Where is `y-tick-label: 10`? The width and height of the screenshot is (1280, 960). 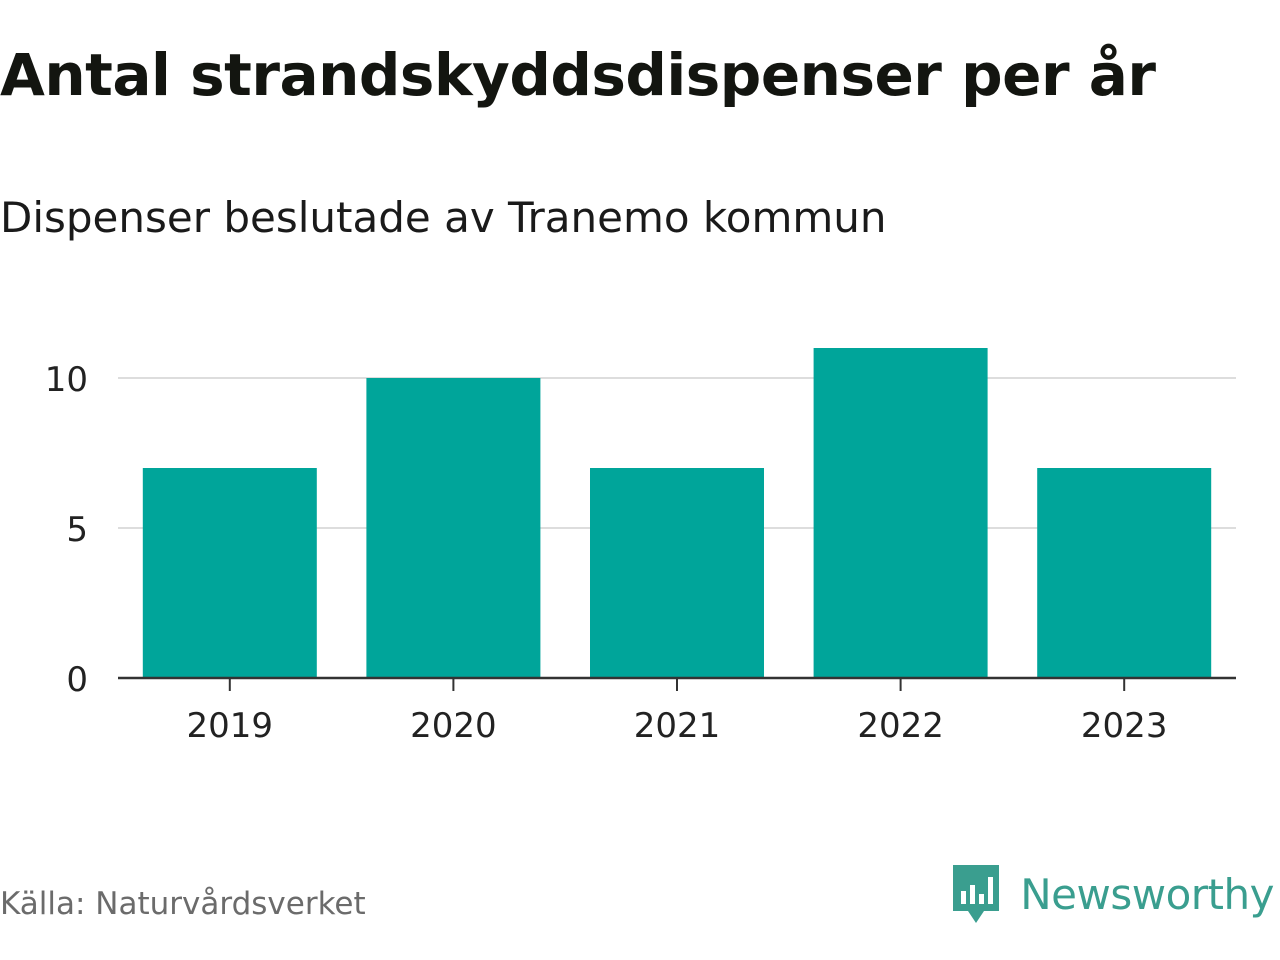
y-tick-label: 10 is located at coordinates (66, 380).